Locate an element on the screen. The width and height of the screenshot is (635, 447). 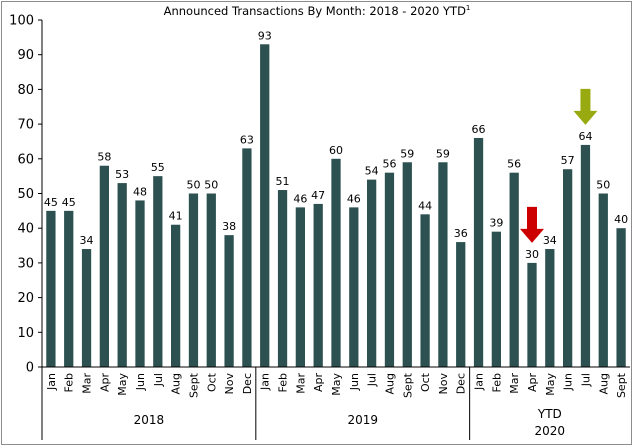
data-label: 54 is located at coordinates (372, 171).